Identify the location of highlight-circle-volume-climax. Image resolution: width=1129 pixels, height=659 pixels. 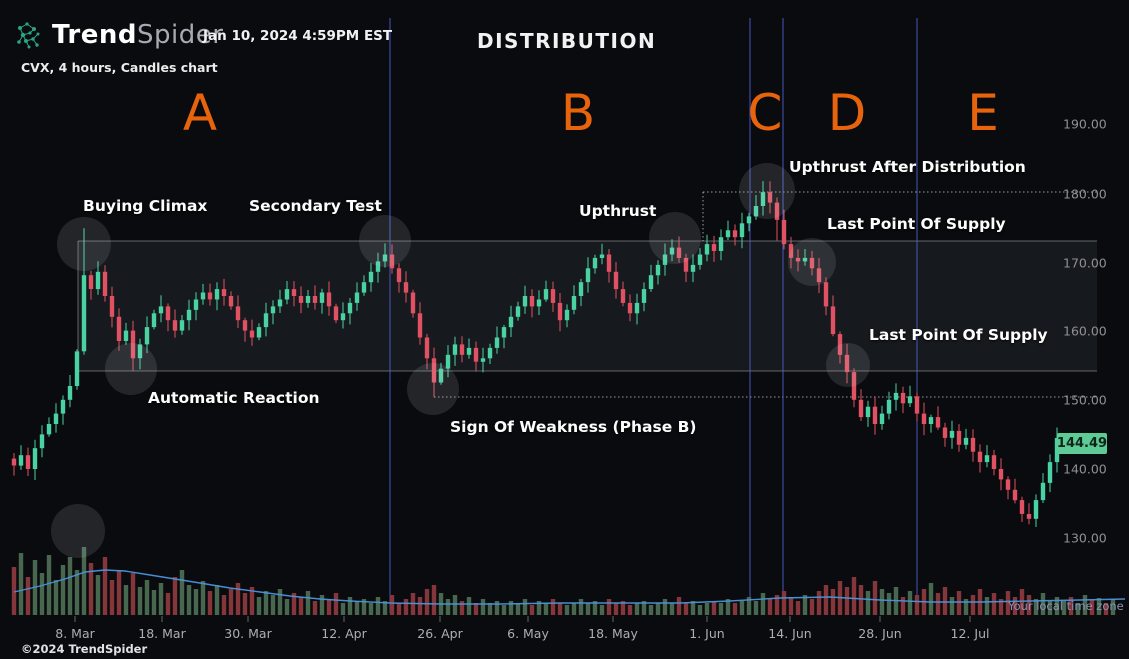
(78, 531).